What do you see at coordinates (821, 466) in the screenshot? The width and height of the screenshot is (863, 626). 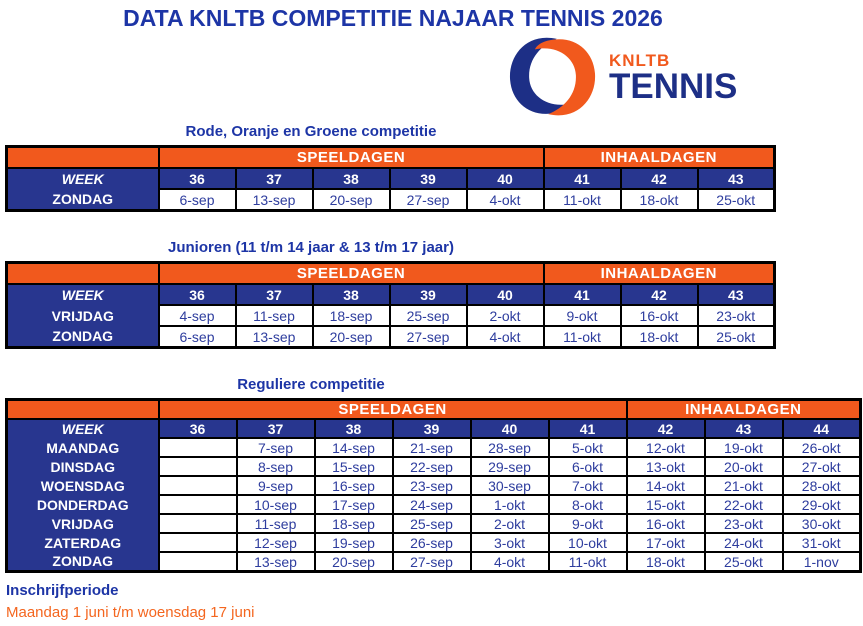 I see `date-cell: 27-okt` at bounding box center [821, 466].